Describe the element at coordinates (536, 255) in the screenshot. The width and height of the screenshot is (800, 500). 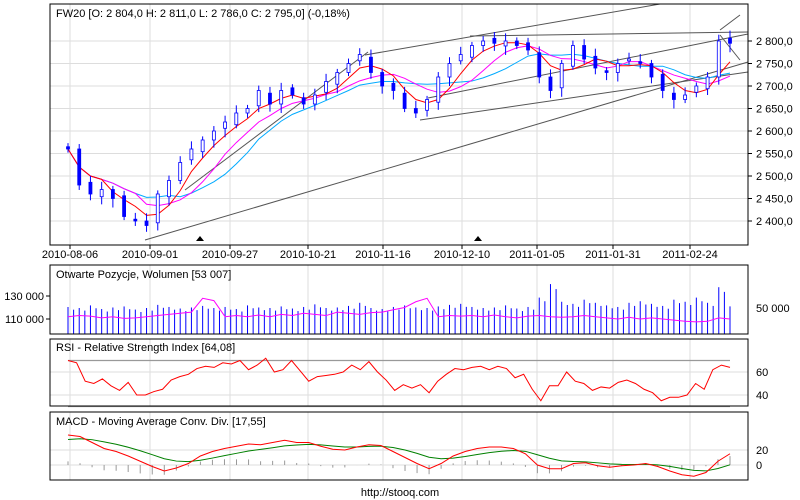
I see `x-tick-label: 2011-01-05` at that location.